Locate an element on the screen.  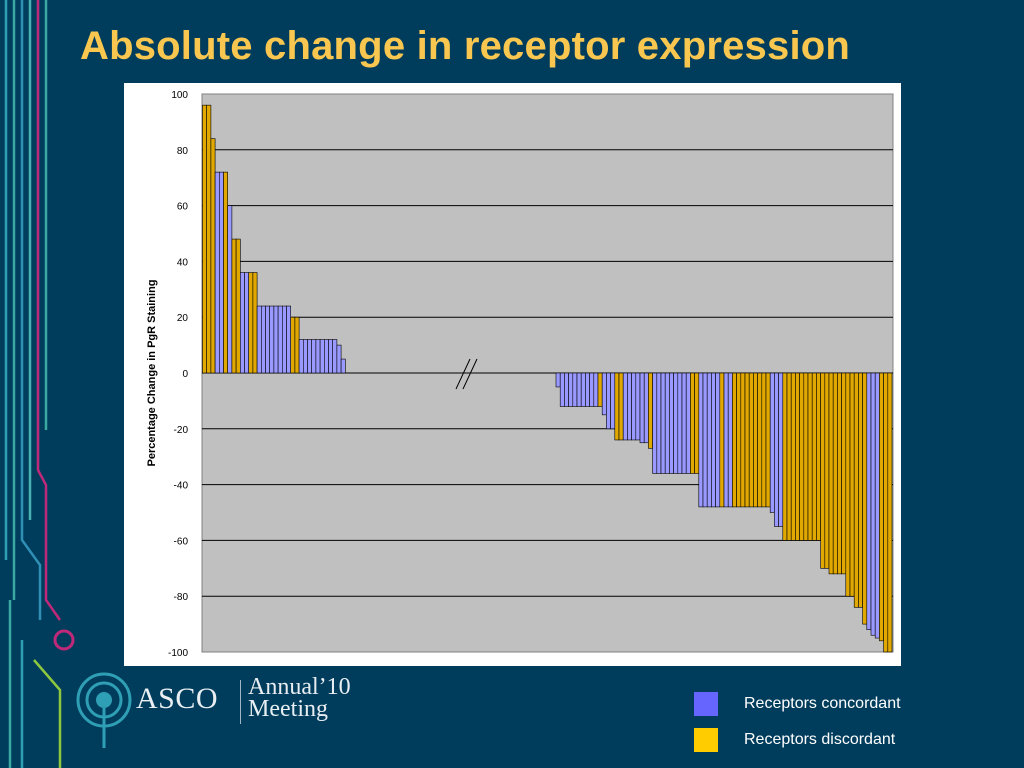
y-tick-label: 0 is located at coordinates (185, 374).